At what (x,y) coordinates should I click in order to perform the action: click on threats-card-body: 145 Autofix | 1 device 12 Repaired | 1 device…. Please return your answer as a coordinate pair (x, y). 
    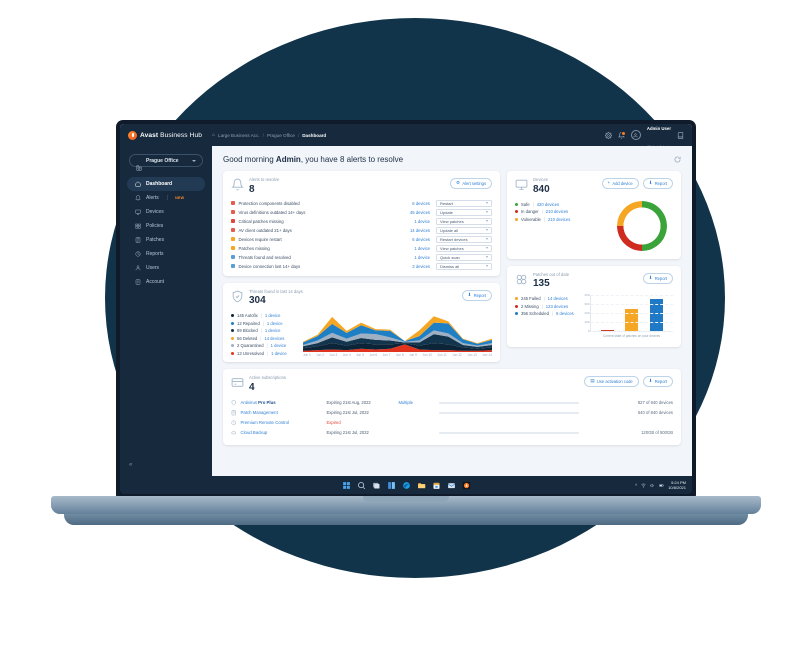
    Looking at the image, I should click on (361, 336).